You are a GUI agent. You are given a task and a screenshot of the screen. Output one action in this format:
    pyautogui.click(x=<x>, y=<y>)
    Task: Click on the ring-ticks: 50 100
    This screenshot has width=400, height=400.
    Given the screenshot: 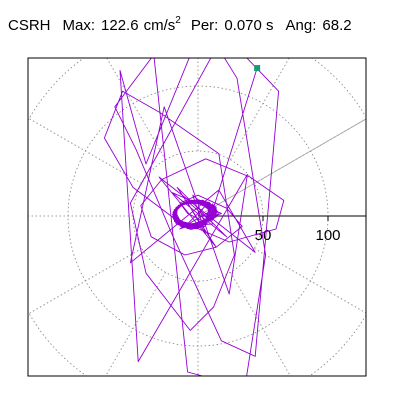 What is the action you would take?
    pyautogui.click(x=298, y=230)
    